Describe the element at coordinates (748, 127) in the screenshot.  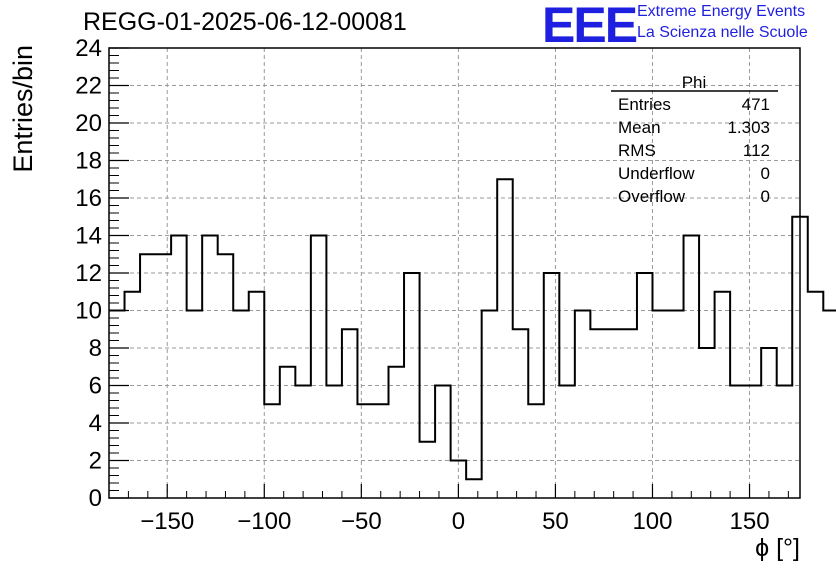
I see `stats-value: 1.303` at that location.